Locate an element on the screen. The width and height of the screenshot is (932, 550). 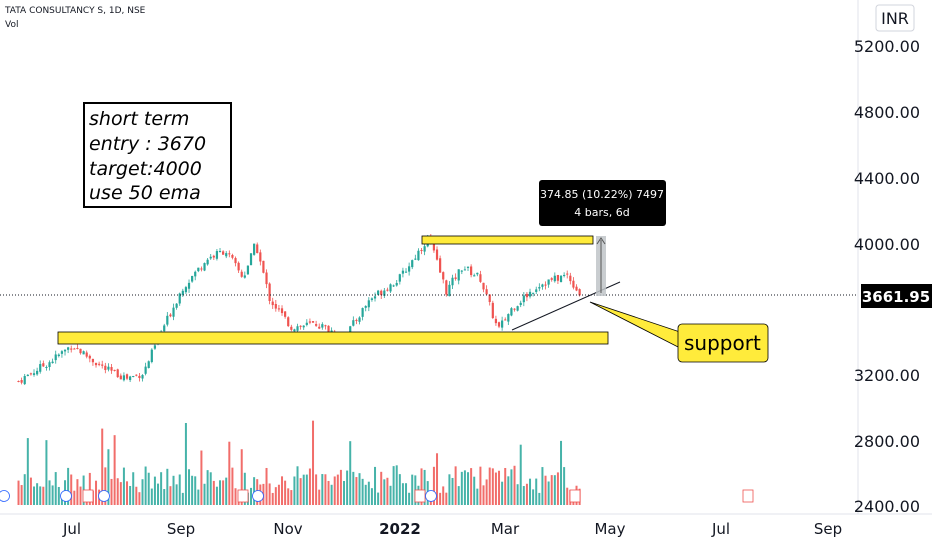
currency-badge: INR is located at coordinates (895, 18).